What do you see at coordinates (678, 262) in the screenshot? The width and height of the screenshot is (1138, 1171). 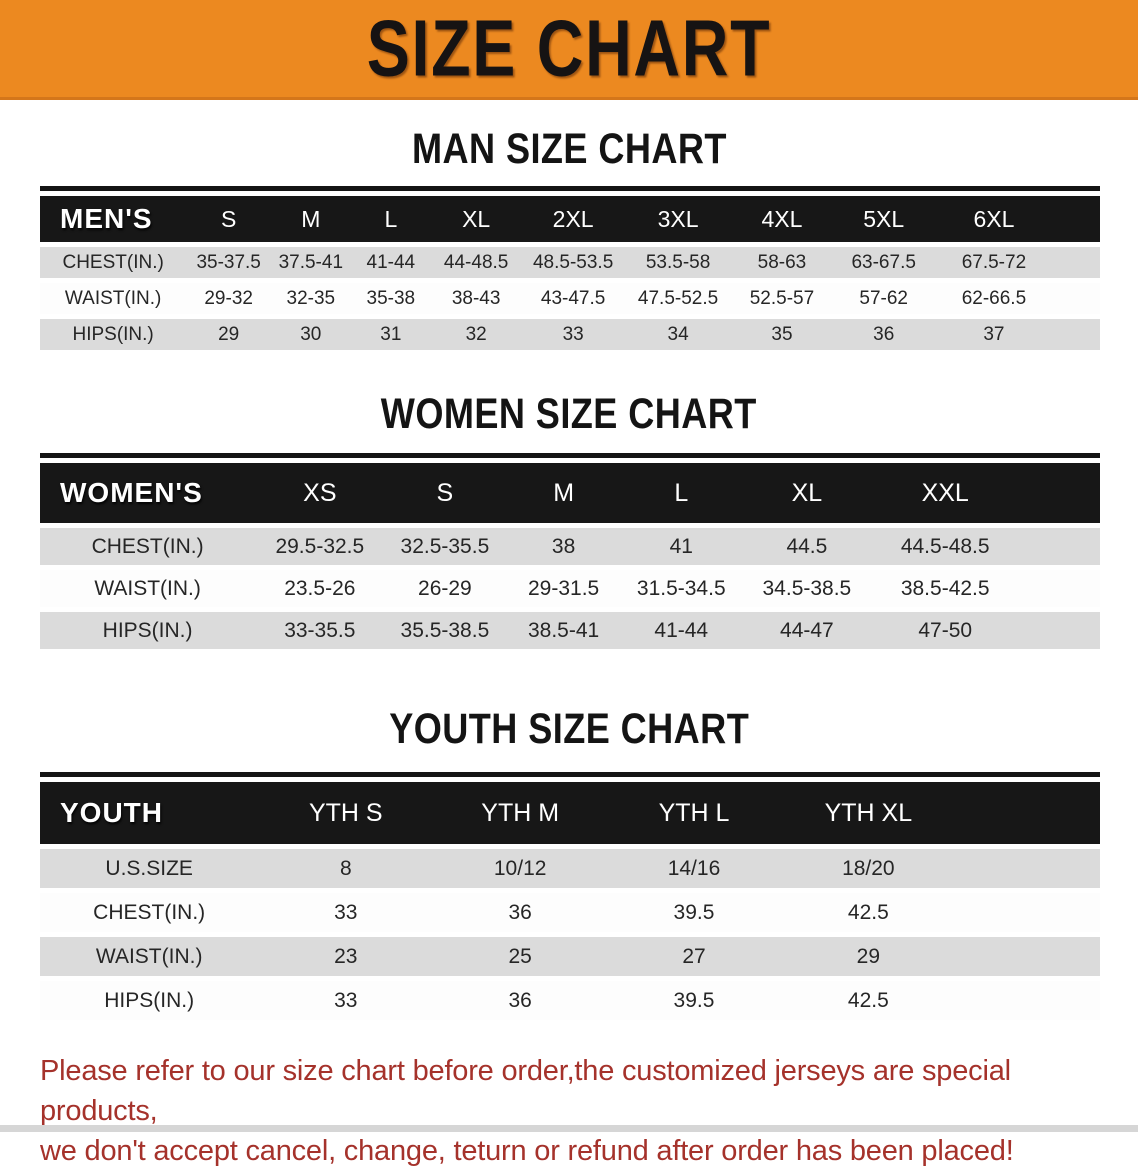 I see `men-value-cell: 53.5-58` at bounding box center [678, 262].